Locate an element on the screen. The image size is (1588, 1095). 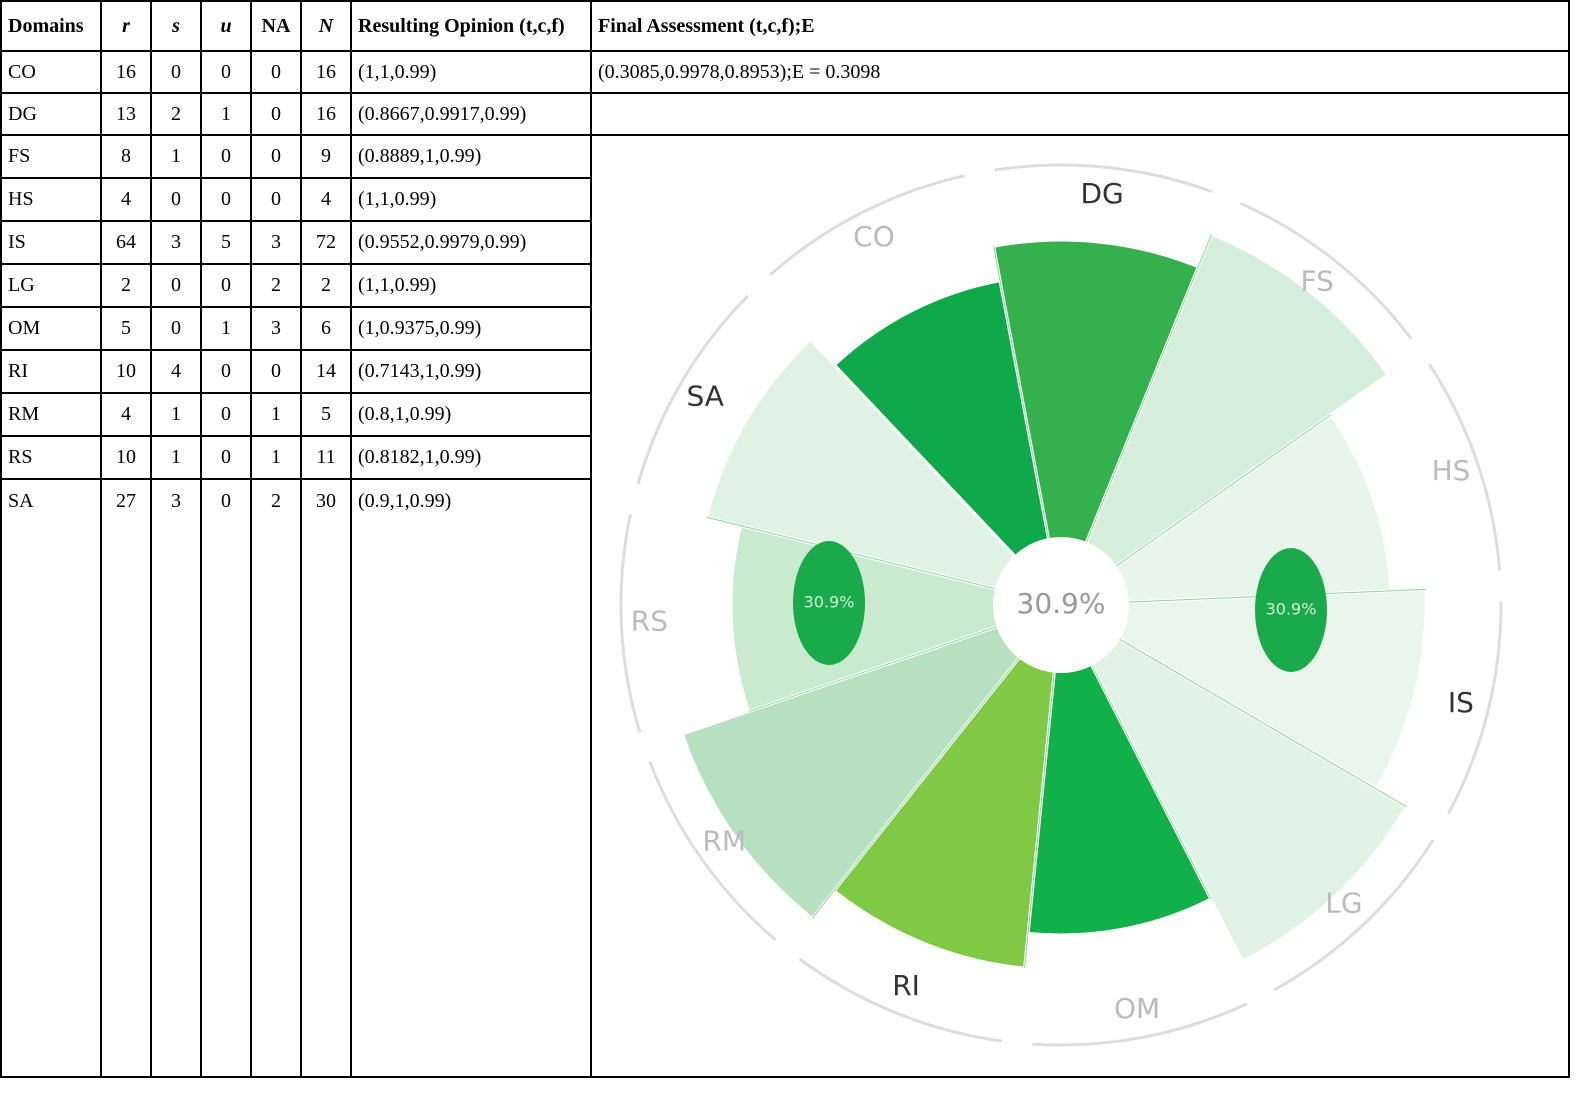
table-cell: RI is located at coordinates (51, 371).